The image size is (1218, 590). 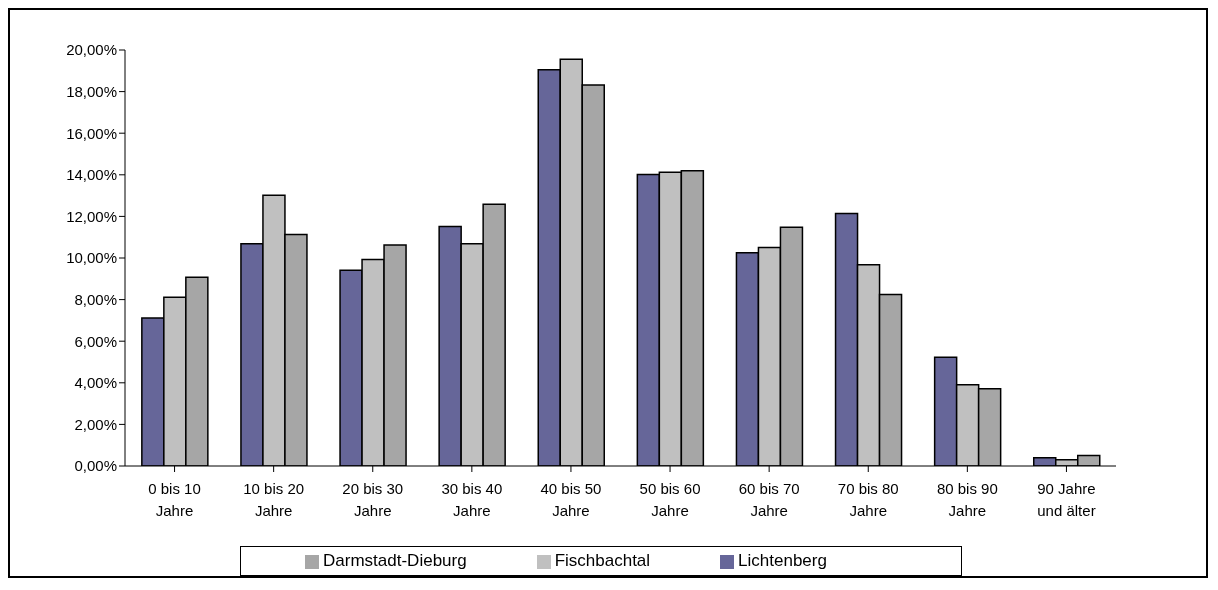 I want to click on x-tick-label: 0 bis 10 Jahre, so click(x=174, y=499).